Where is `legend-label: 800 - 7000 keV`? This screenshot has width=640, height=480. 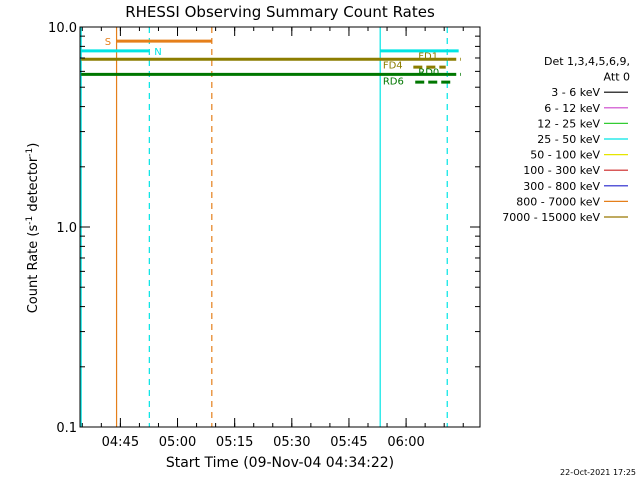 legend-label: 800 - 7000 keV is located at coordinates (558, 201).